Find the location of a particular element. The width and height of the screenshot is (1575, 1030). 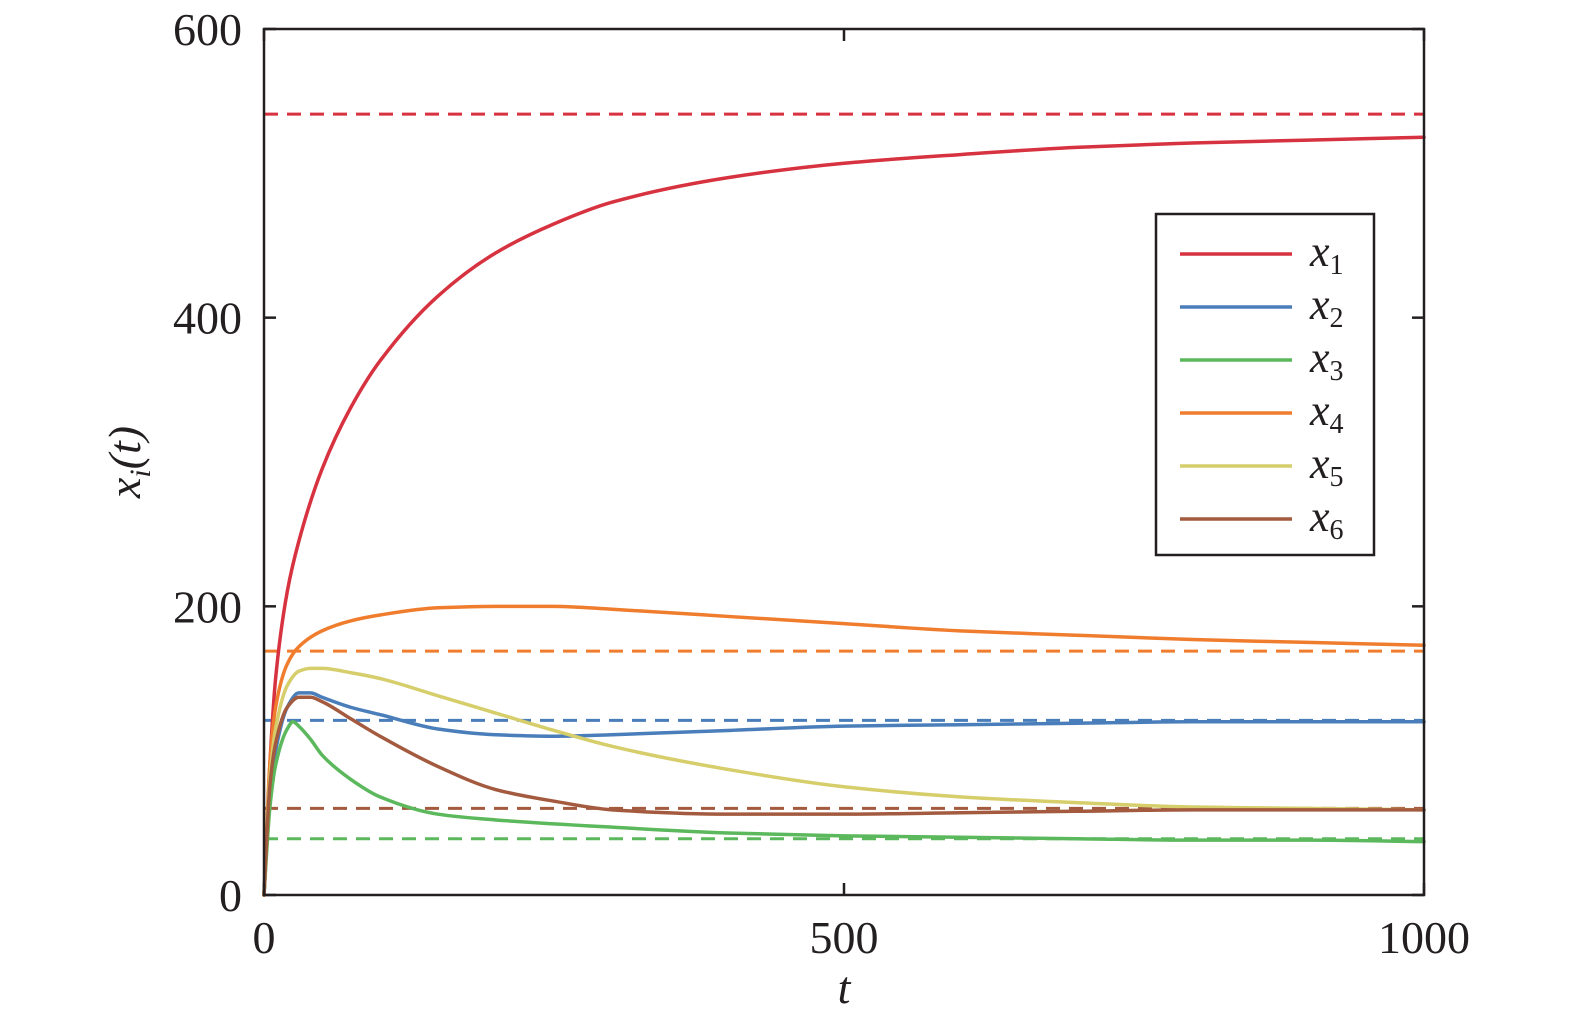

y-tick-label: 0 is located at coordinates (230, 895).